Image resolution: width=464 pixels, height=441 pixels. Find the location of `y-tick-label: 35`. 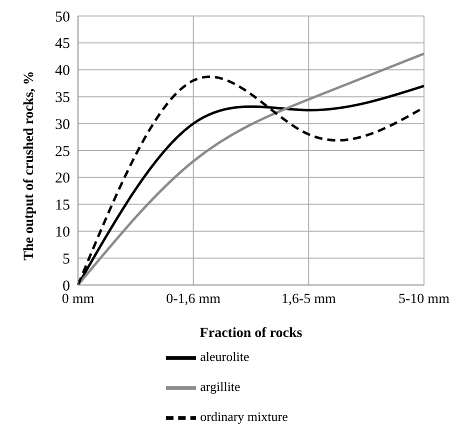

y-tick-label: 35 is located at coordinates (62, 98).